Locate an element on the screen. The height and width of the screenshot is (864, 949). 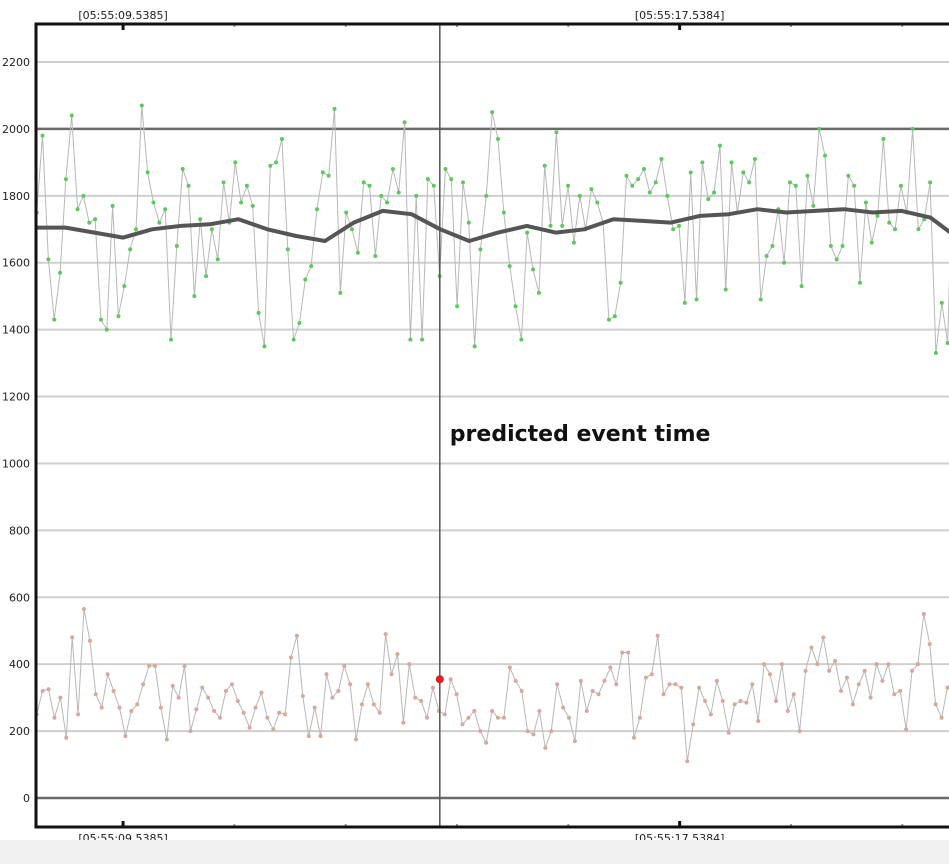
x-tick-label-top: [05:55:17.5384] is located at coordinates (679, 15).